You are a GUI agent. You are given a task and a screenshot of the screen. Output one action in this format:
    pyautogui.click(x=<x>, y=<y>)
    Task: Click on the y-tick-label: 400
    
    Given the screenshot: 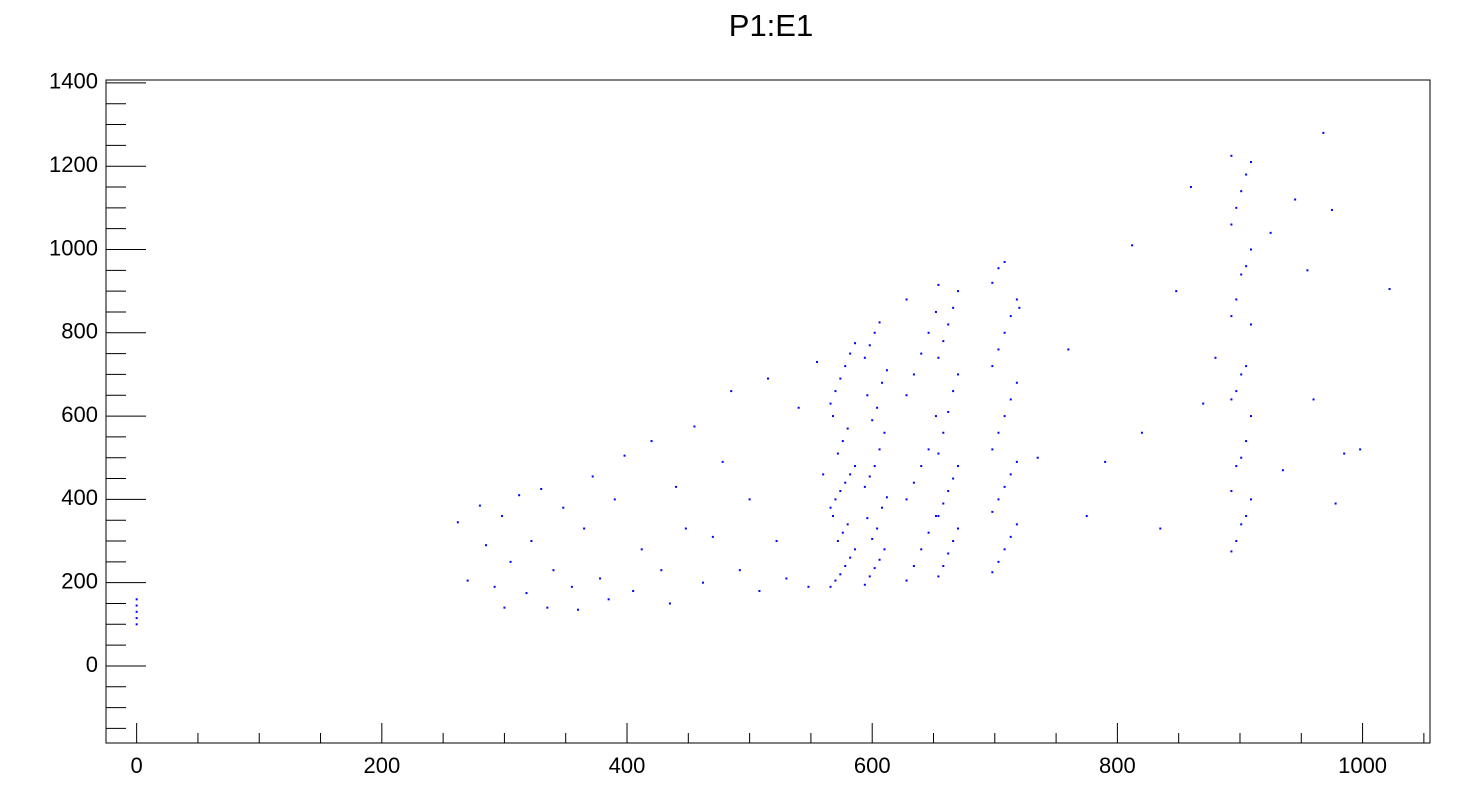 What is the action you would take?
    pyautogui.click(x=79, y=497)
    